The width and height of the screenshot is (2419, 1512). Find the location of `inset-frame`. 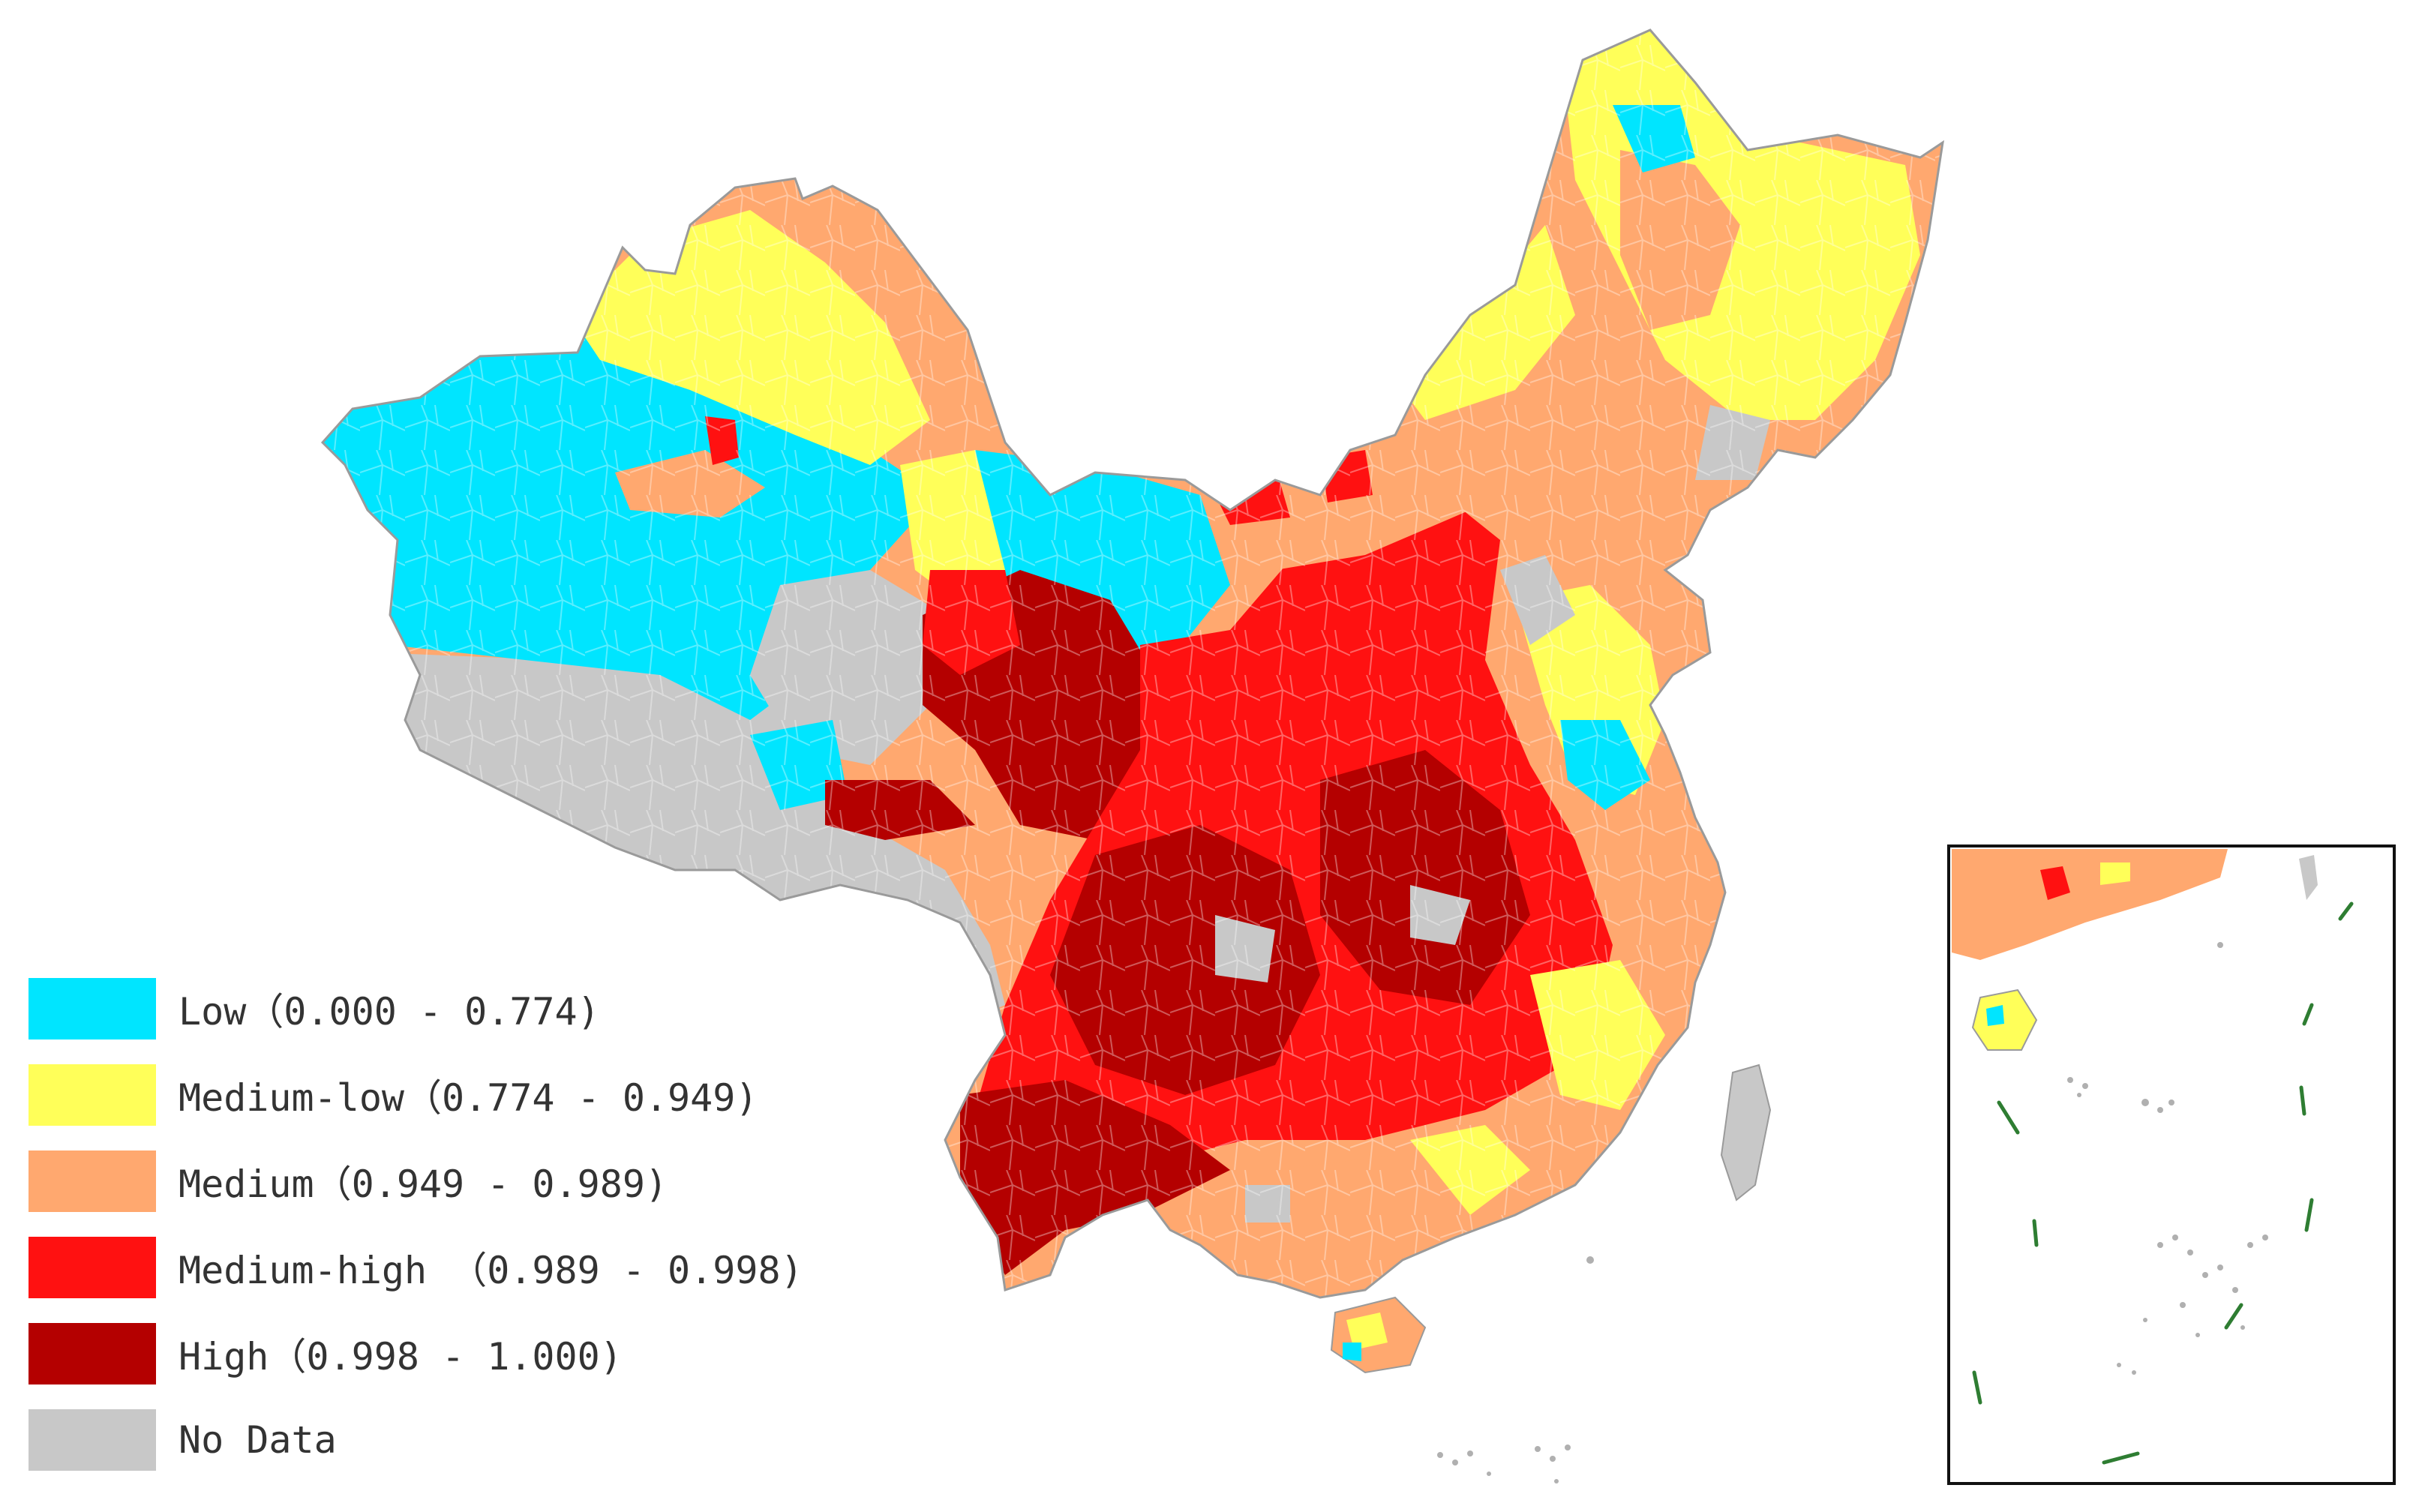

inset-frame is located at coordinates (2171, 1164).